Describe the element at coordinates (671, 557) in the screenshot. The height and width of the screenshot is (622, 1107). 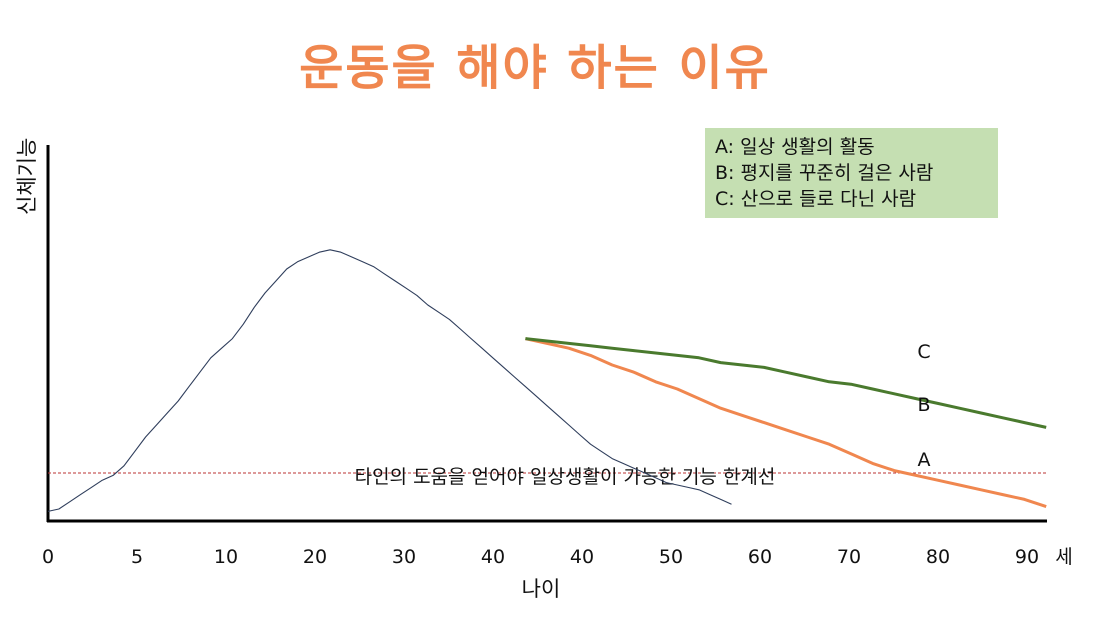
I see `x-tick-label: 50` at that location.